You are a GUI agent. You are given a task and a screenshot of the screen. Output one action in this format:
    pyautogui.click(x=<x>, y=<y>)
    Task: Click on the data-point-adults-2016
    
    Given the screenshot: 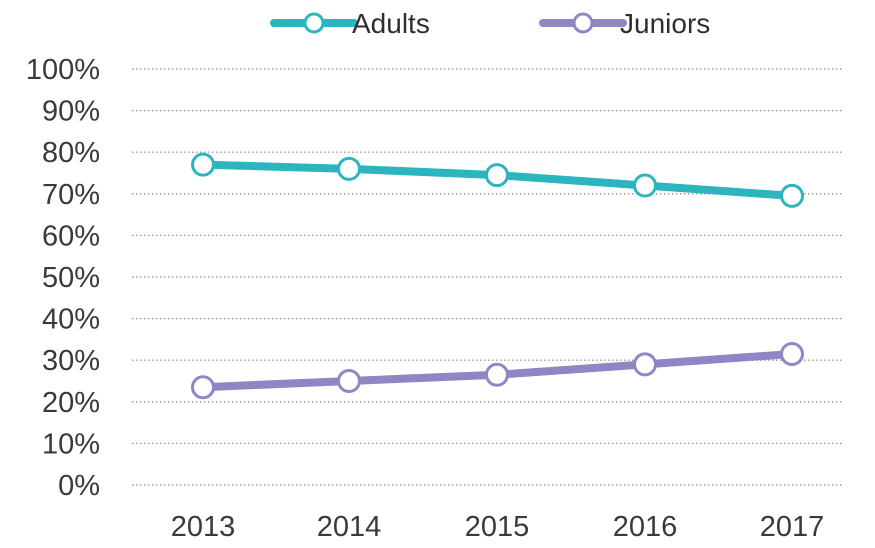 What is the action you would take?
    pyautogui.click(x=645, y=185)
    